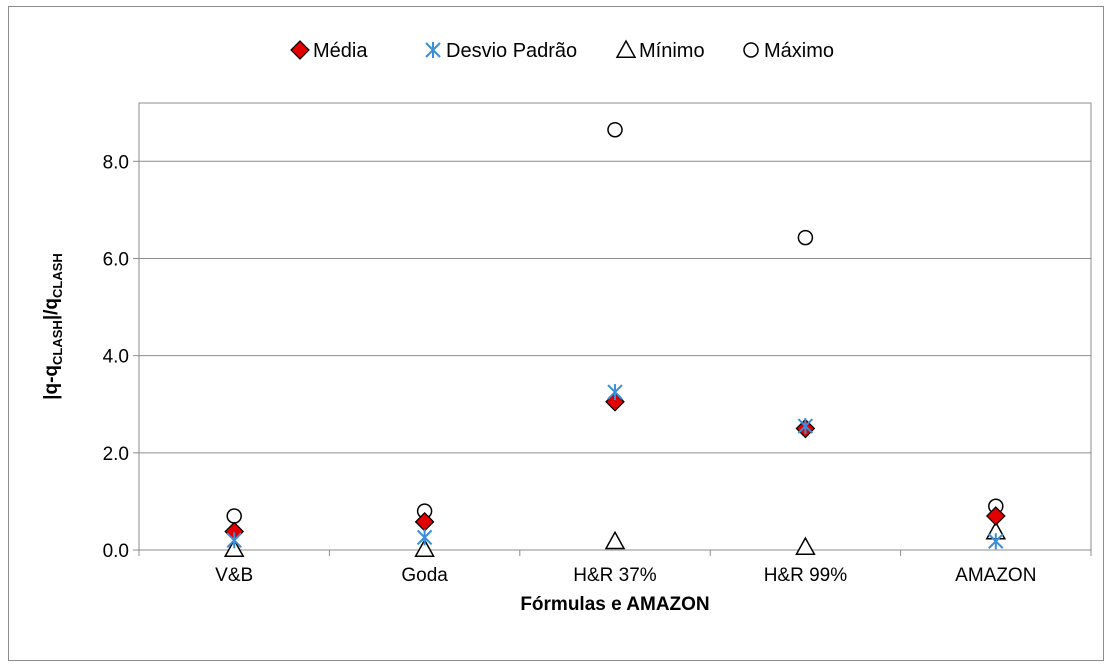 The height and width of the screenshot is (668, 1113). I want to click on legend-marker-diamond, so click(300, 50).